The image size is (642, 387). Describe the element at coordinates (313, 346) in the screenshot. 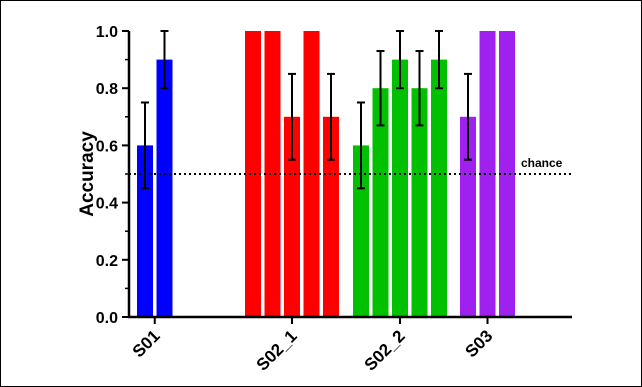

I see `x-ticks-layer: S01 S02_1 S02_2 S03` at that location.